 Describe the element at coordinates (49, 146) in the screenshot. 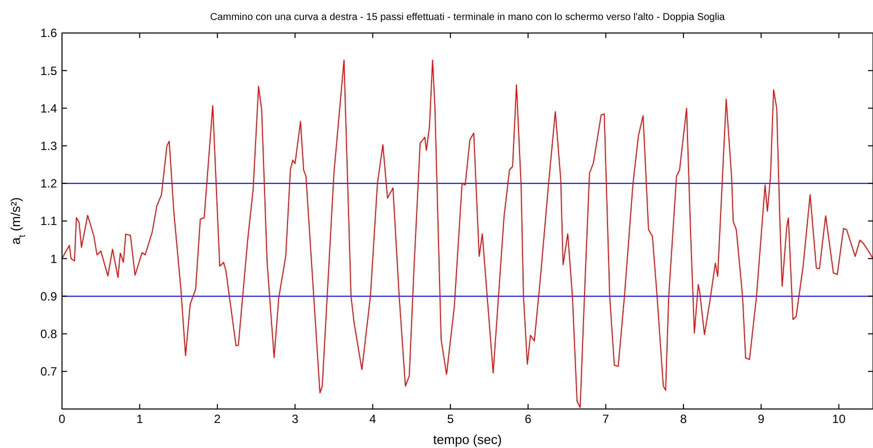

I see `y-tick-label: 1.3` at that location.